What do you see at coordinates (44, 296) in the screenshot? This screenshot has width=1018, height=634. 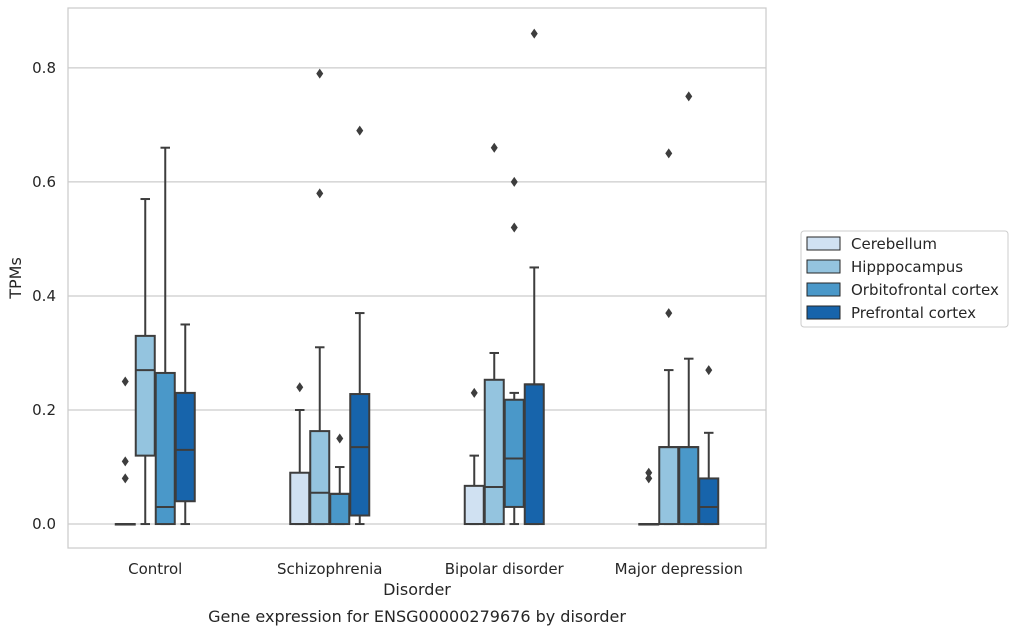 I see `y-tick-label: 0.4` at bounding box center [44, 296].